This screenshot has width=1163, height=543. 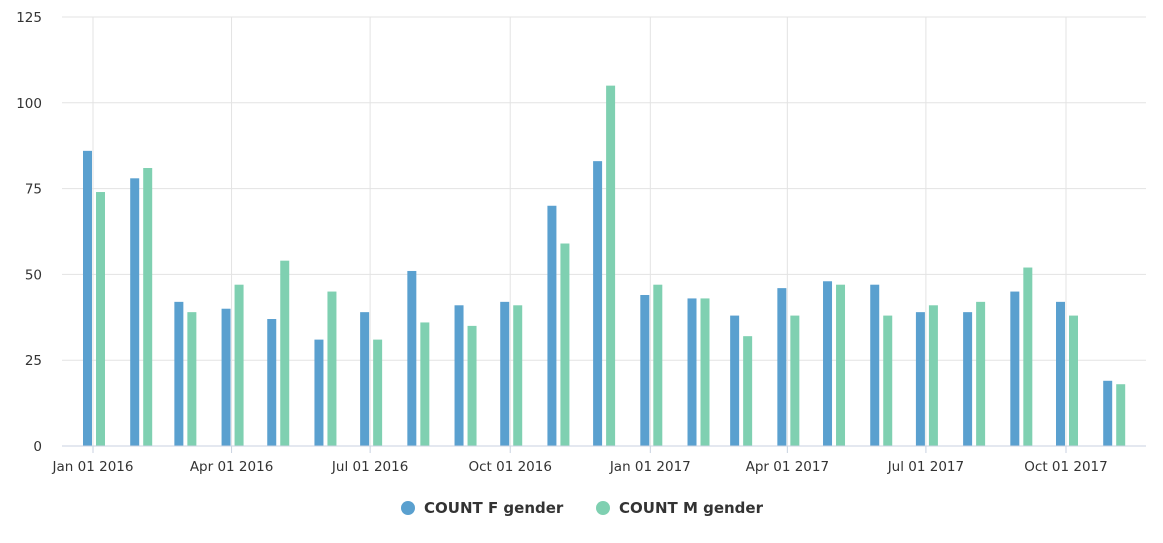 I want to click on y-tick-label: 50, so click(x=33, y=275).